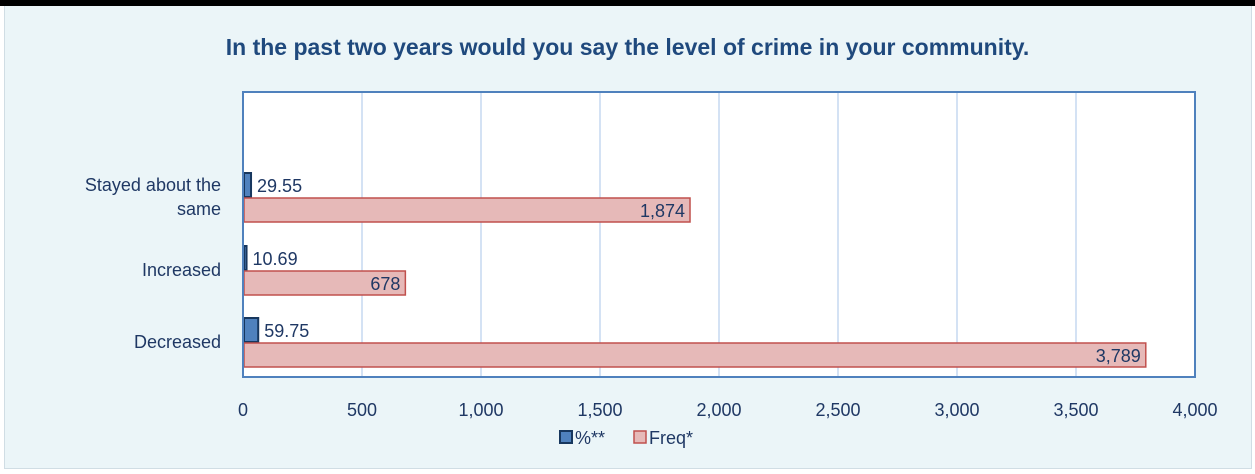 The width and height of the screenshot is (1255, 474). Describe the element at coordinates (956, 410) in the screenshot. I see `x-tick-label: 3,000` at that location.